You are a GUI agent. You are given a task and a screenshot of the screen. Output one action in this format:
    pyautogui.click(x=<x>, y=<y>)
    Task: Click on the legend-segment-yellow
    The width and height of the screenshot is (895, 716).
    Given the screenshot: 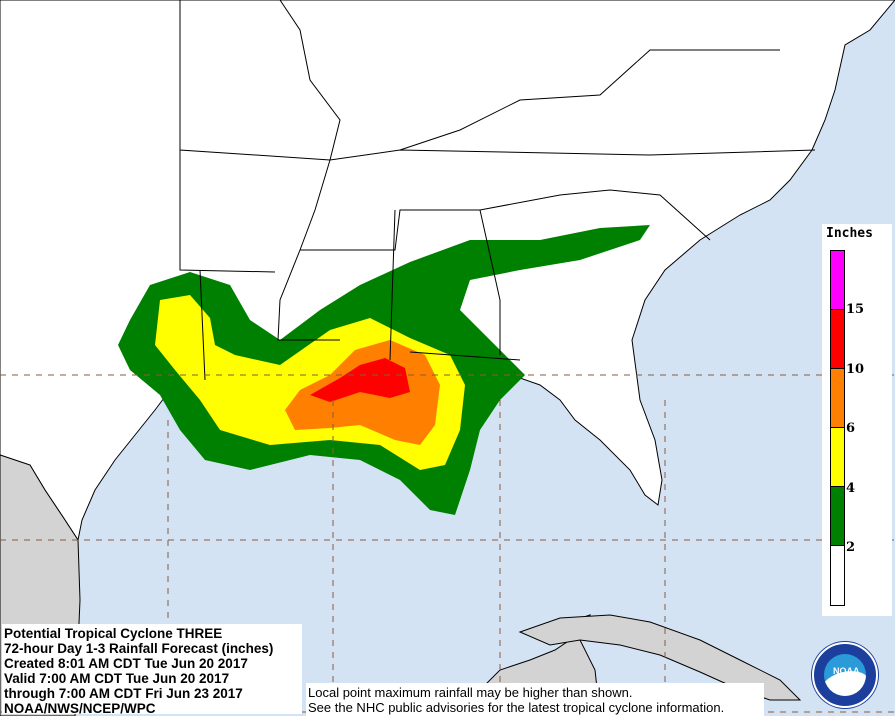 What is the action you would take?
    pyautogui.click(x=837, y=457)
    